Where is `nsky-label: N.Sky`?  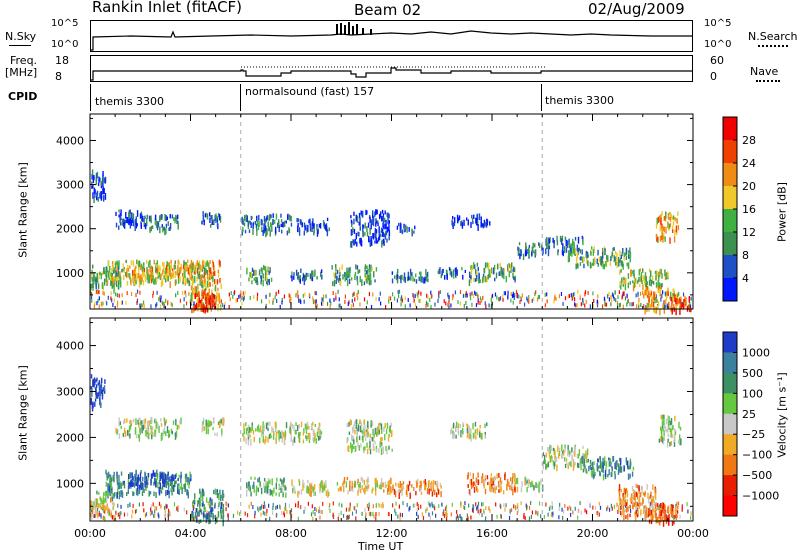
nsky-label: N.Sky is located at coordinates (21, 36).